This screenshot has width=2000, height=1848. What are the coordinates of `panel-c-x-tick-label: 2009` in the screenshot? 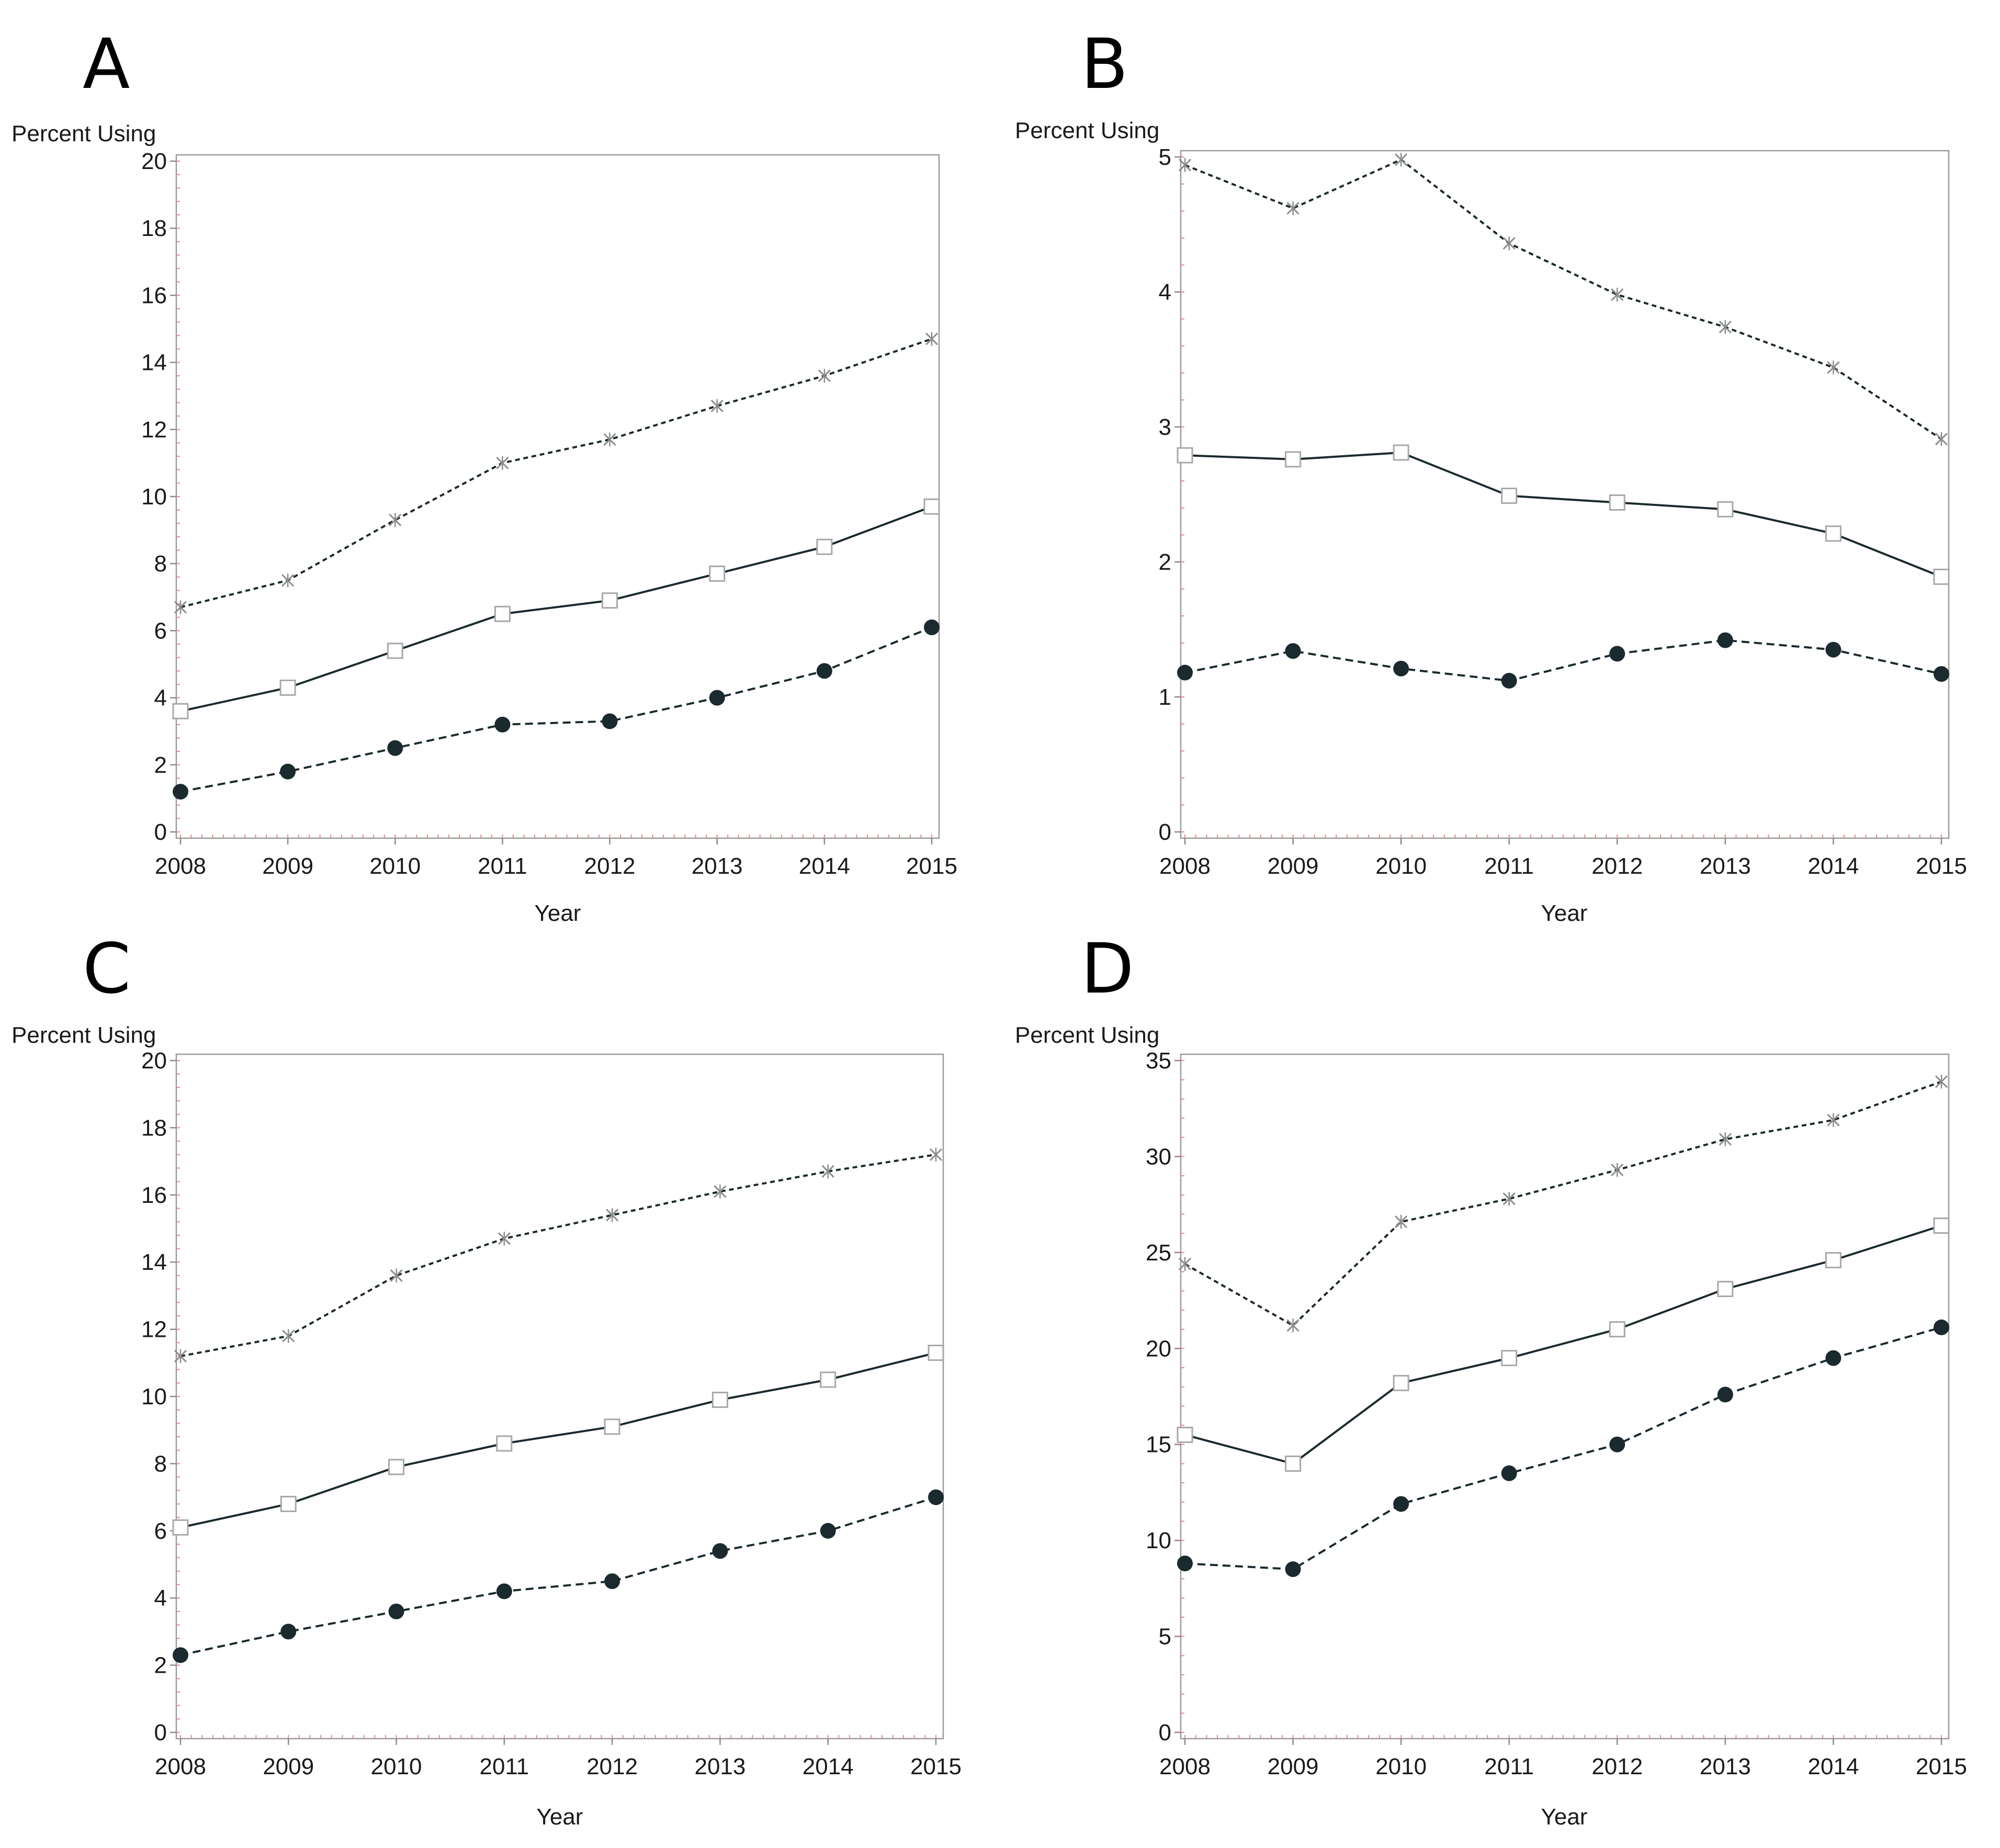 It's located at (289, 1766).